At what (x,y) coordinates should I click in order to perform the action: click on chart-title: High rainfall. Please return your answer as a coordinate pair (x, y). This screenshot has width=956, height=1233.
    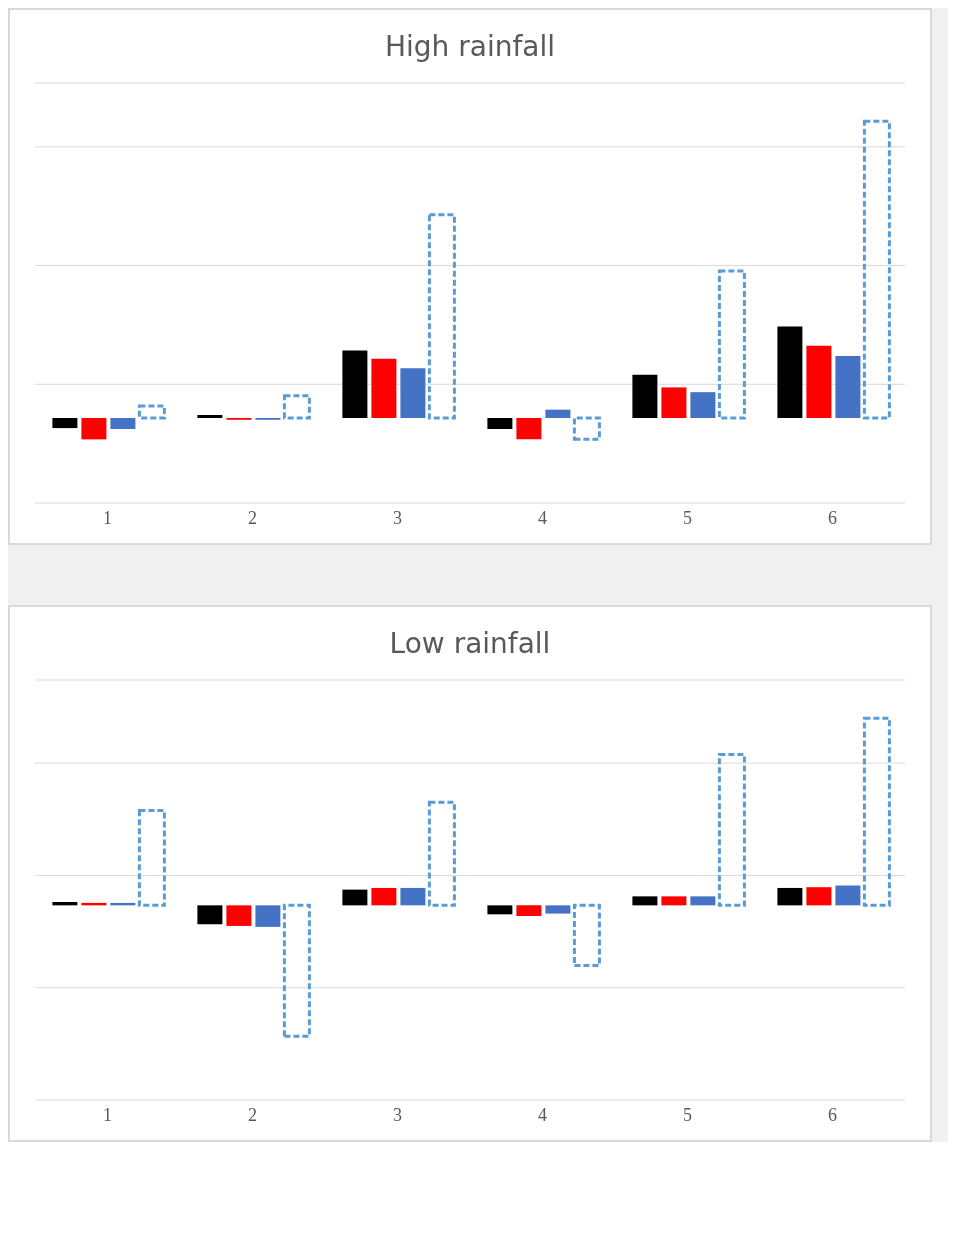
    Looking at the image, I should click on (470, 46).